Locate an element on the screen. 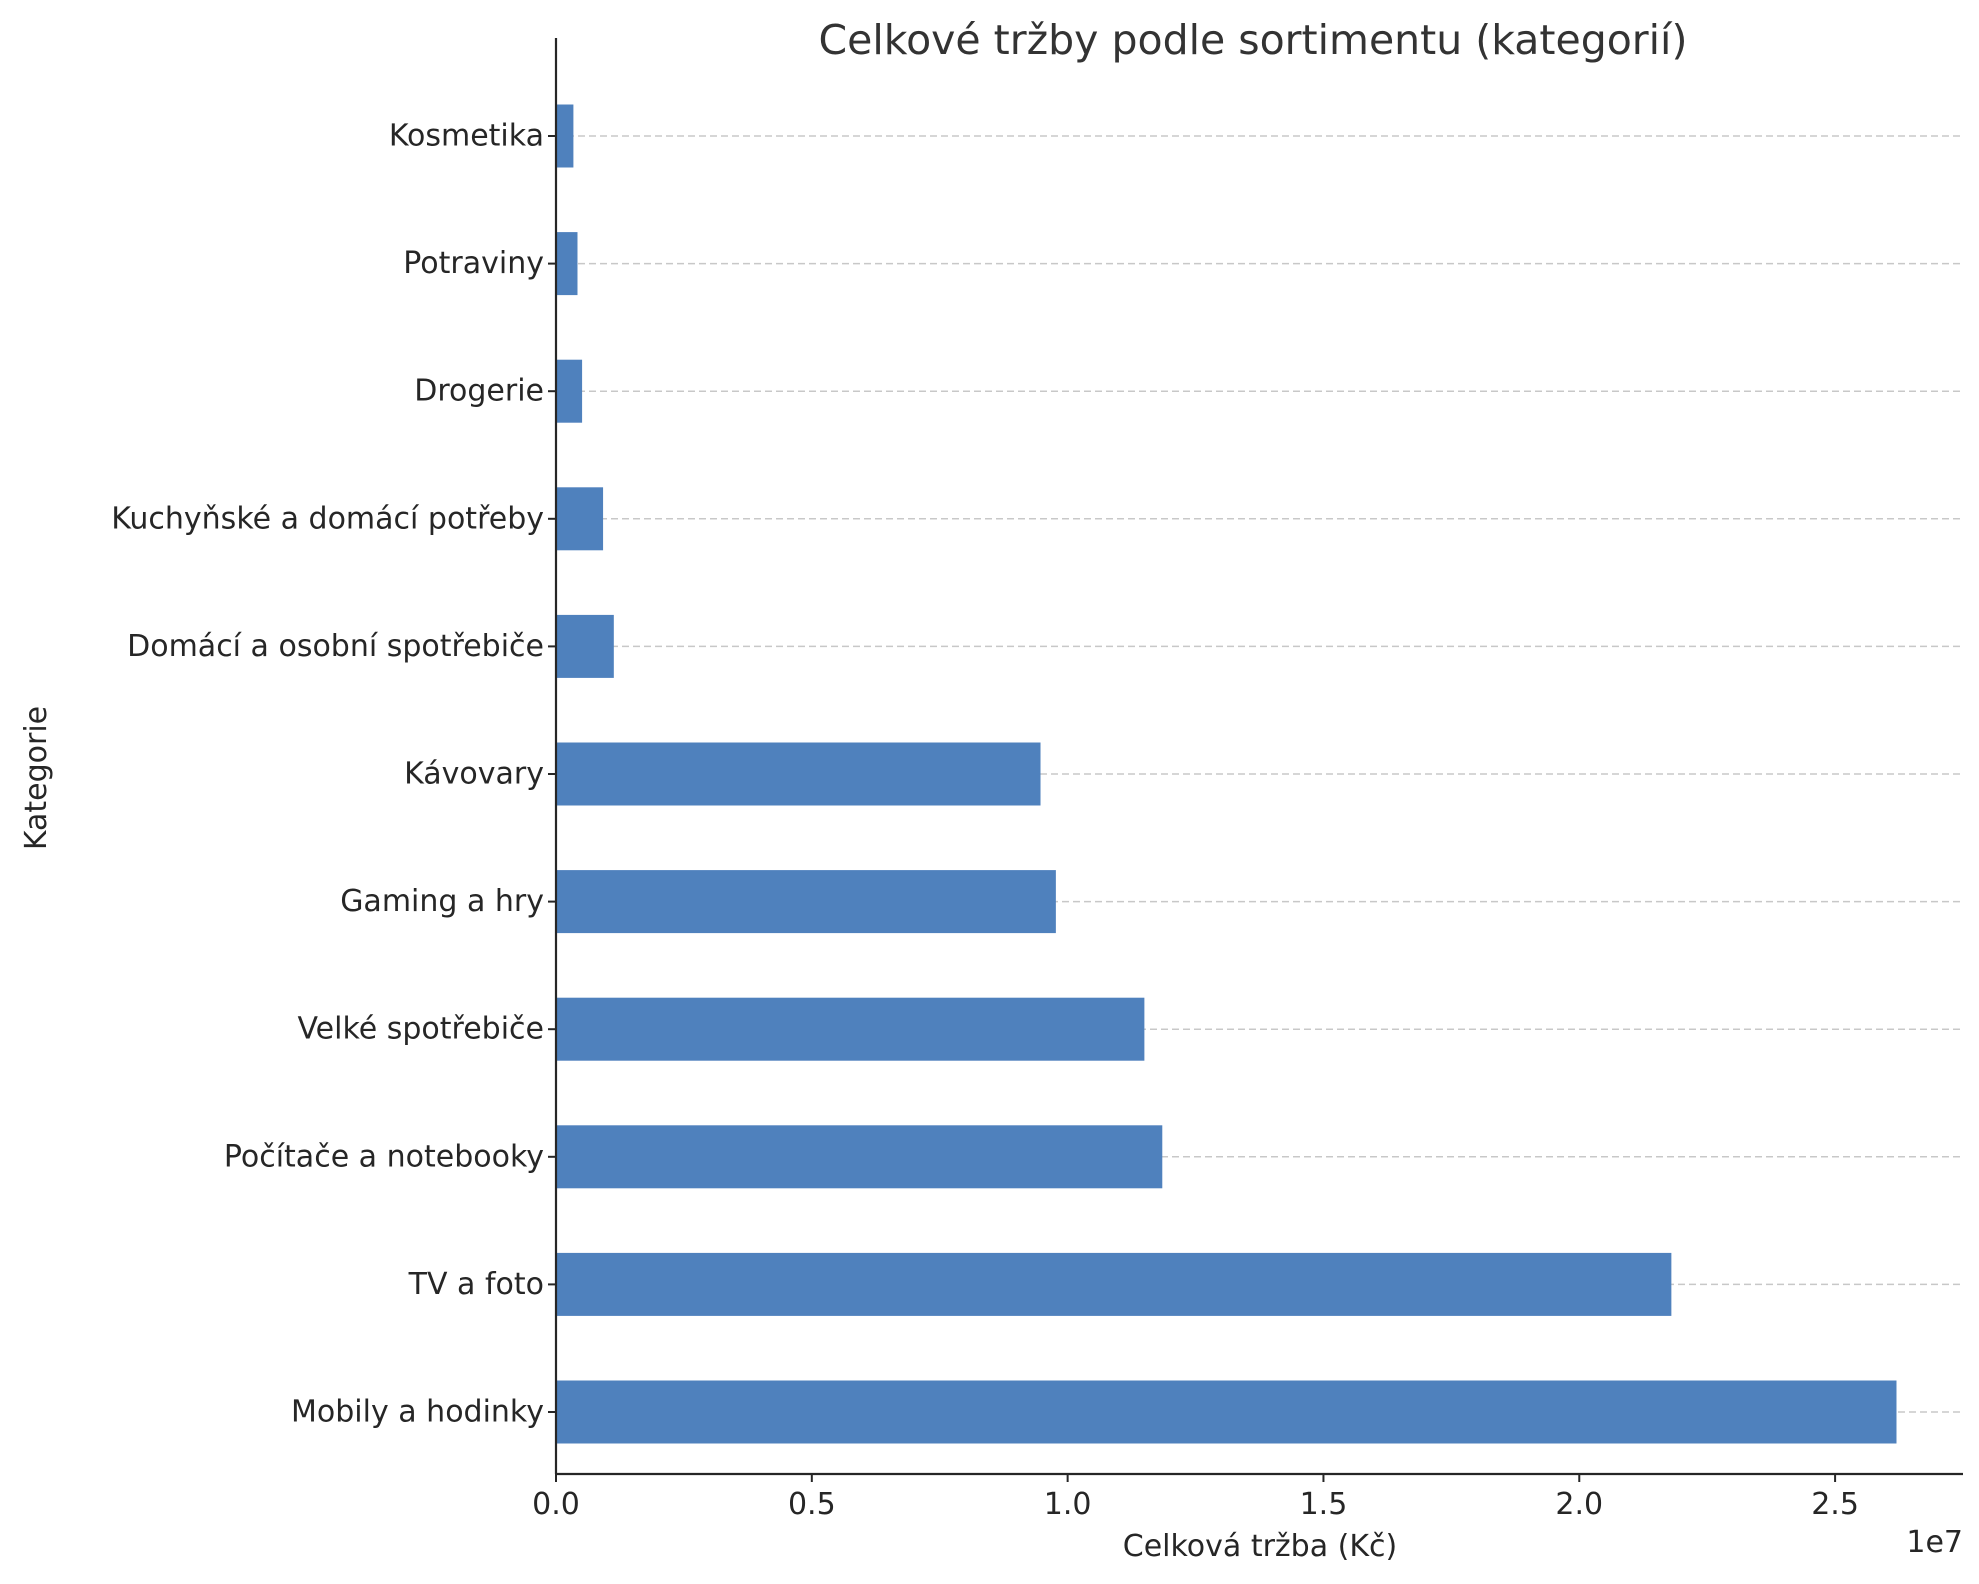 The height and width of the screenshot is (1584, 1979). y-tick-label: Kávovary is located at coordinates (474, 774).